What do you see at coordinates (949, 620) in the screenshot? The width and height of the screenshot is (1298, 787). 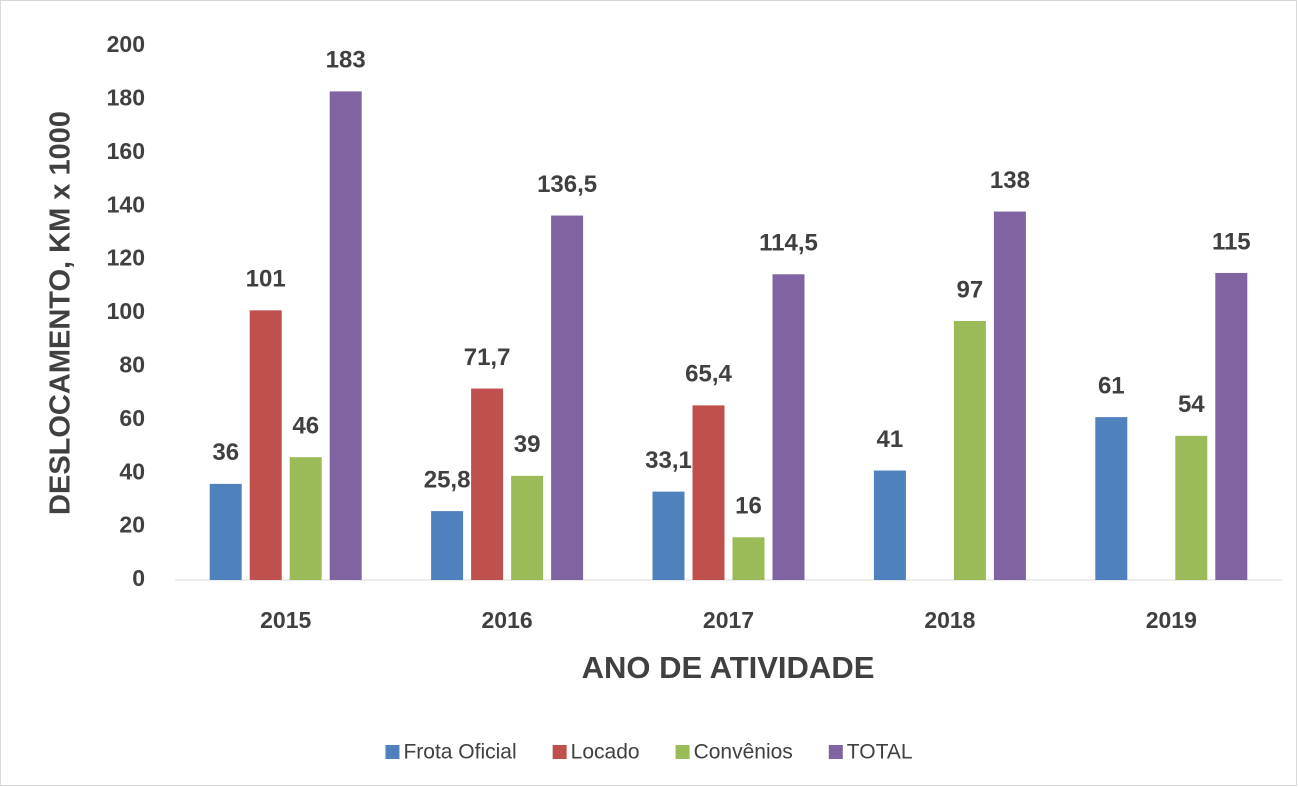 I see `x-tick-label: 2018` at bounding box center [949, 620].